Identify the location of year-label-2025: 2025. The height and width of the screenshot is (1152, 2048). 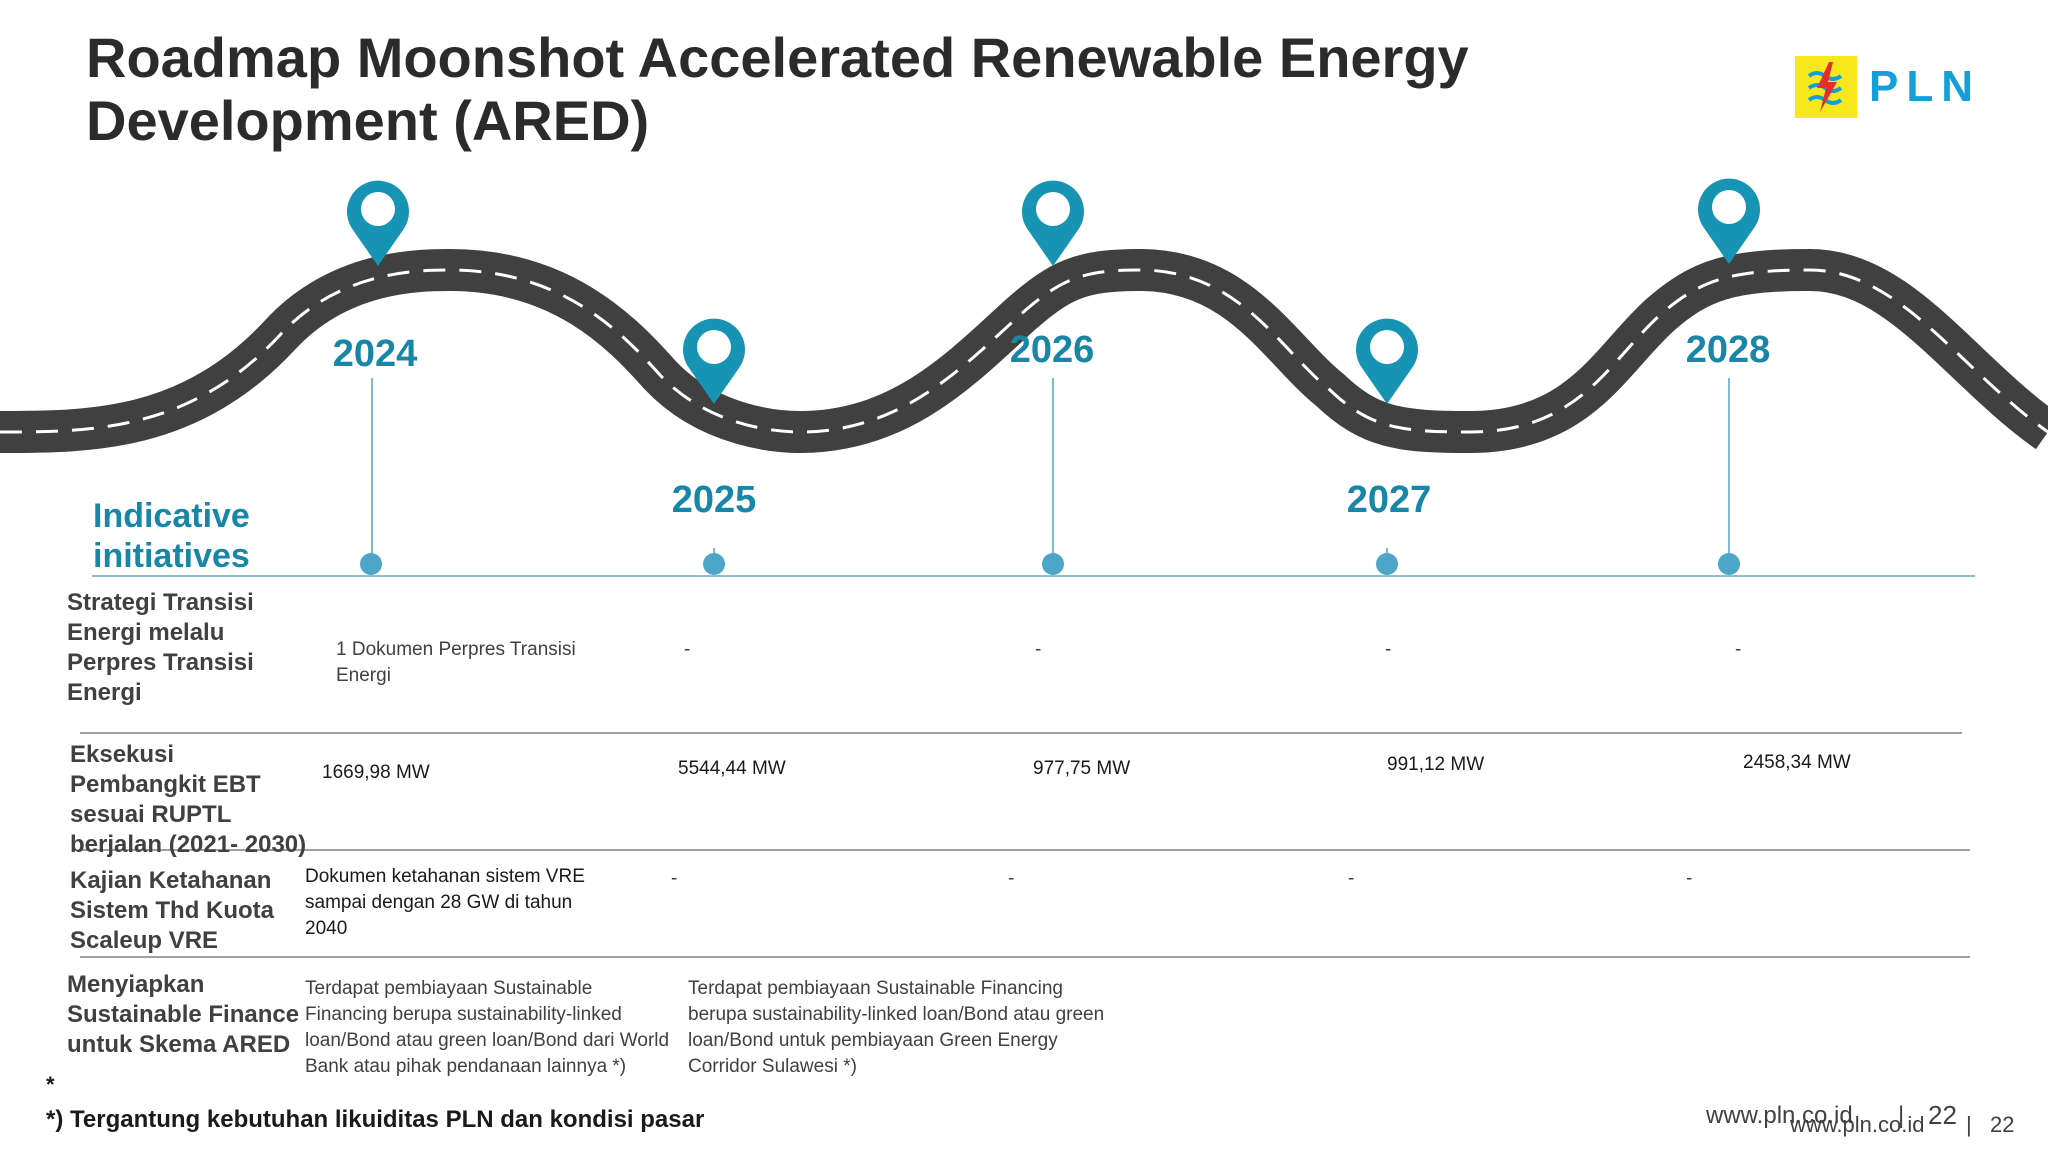
(714, 500).